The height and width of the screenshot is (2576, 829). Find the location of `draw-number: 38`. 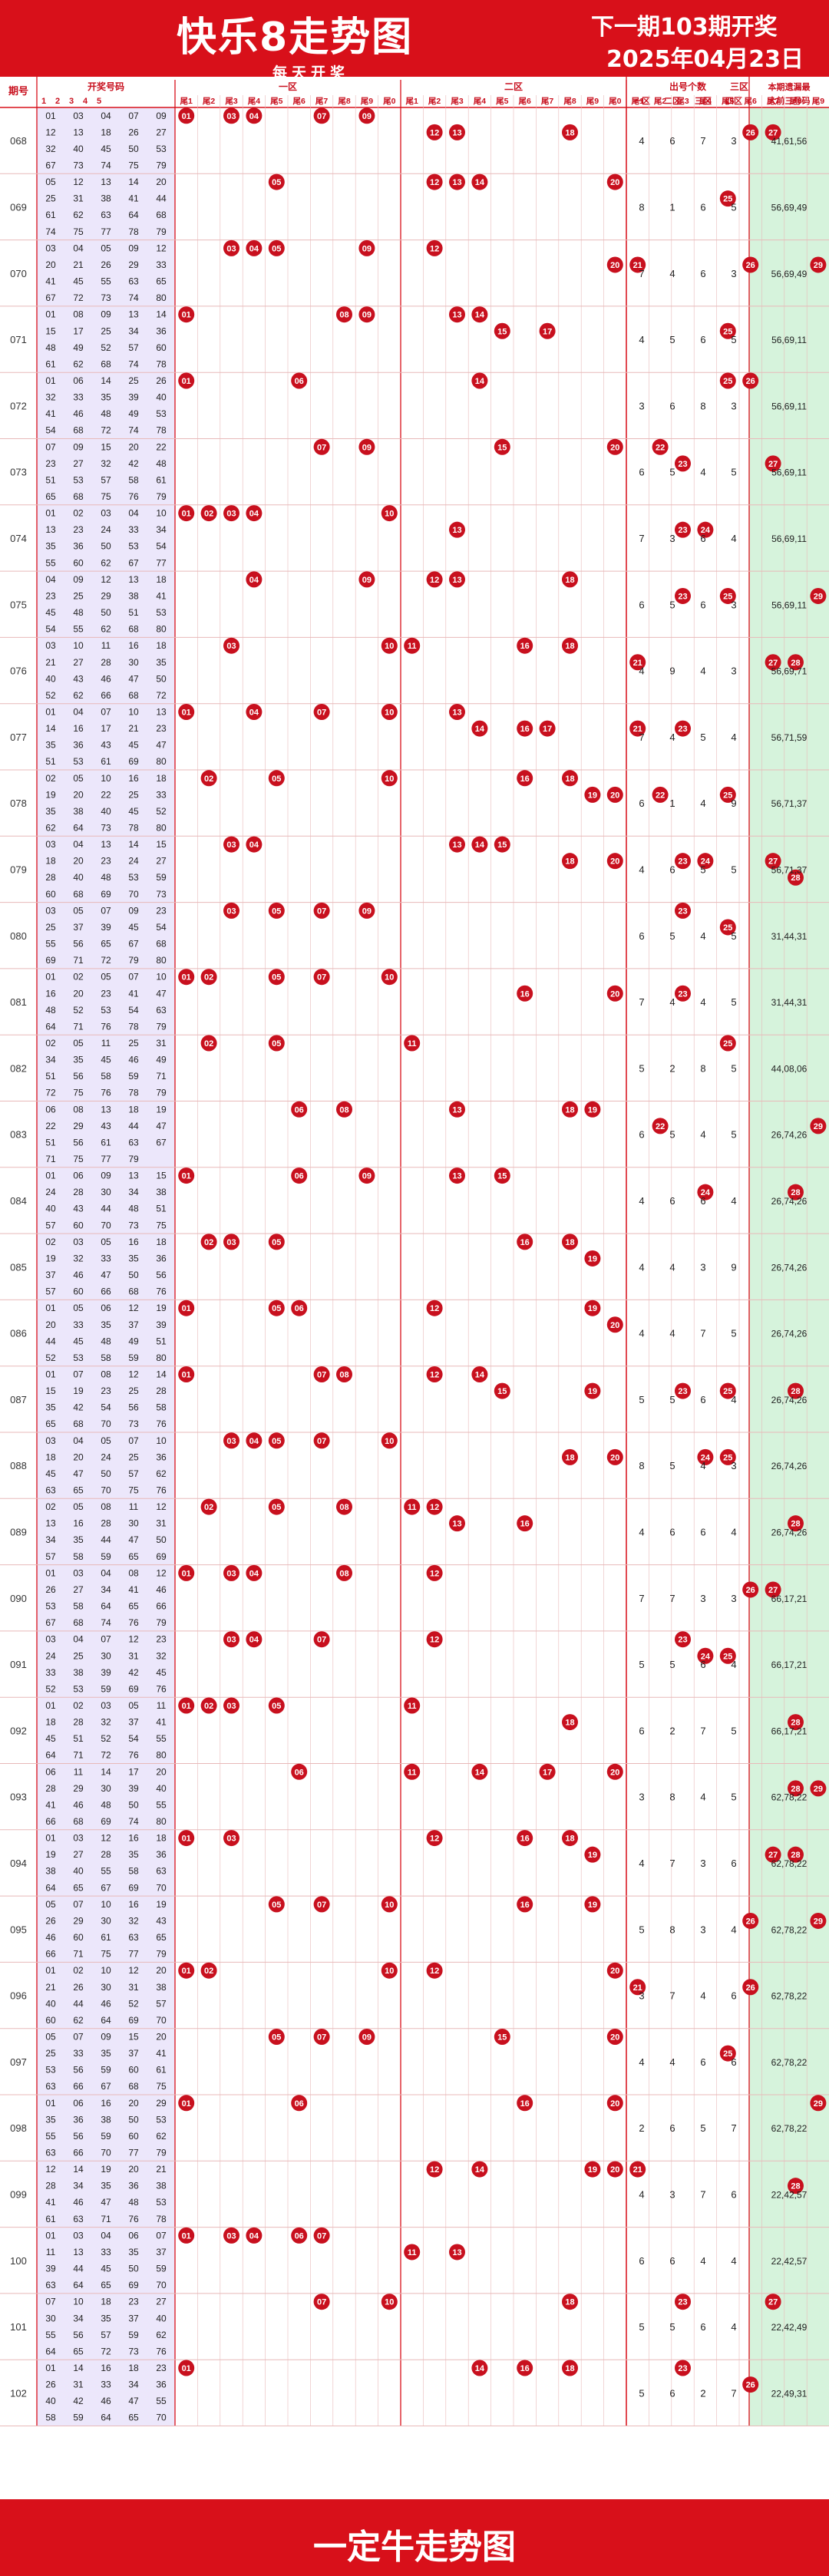

draw-number: 38 is located at coordinates (133, 595).